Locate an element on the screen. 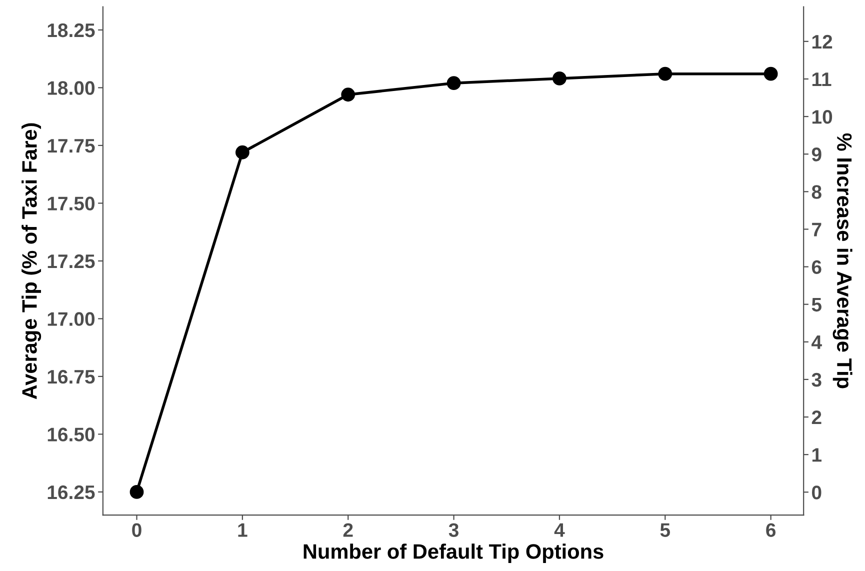  x-axis-title: Number of Default Tip Options is located at coordinates (454, 554).